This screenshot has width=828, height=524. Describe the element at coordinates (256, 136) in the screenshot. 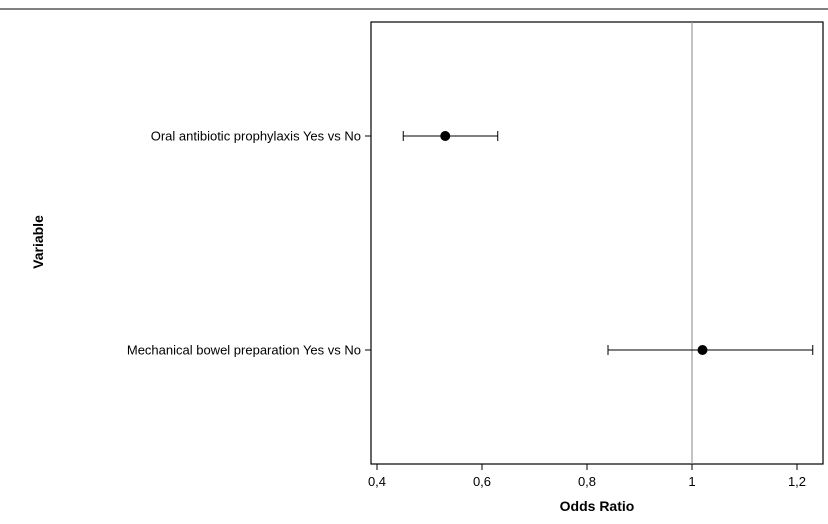

I see `row-label: Oral antibiotic prophylaxis Yes vs No` at that location.